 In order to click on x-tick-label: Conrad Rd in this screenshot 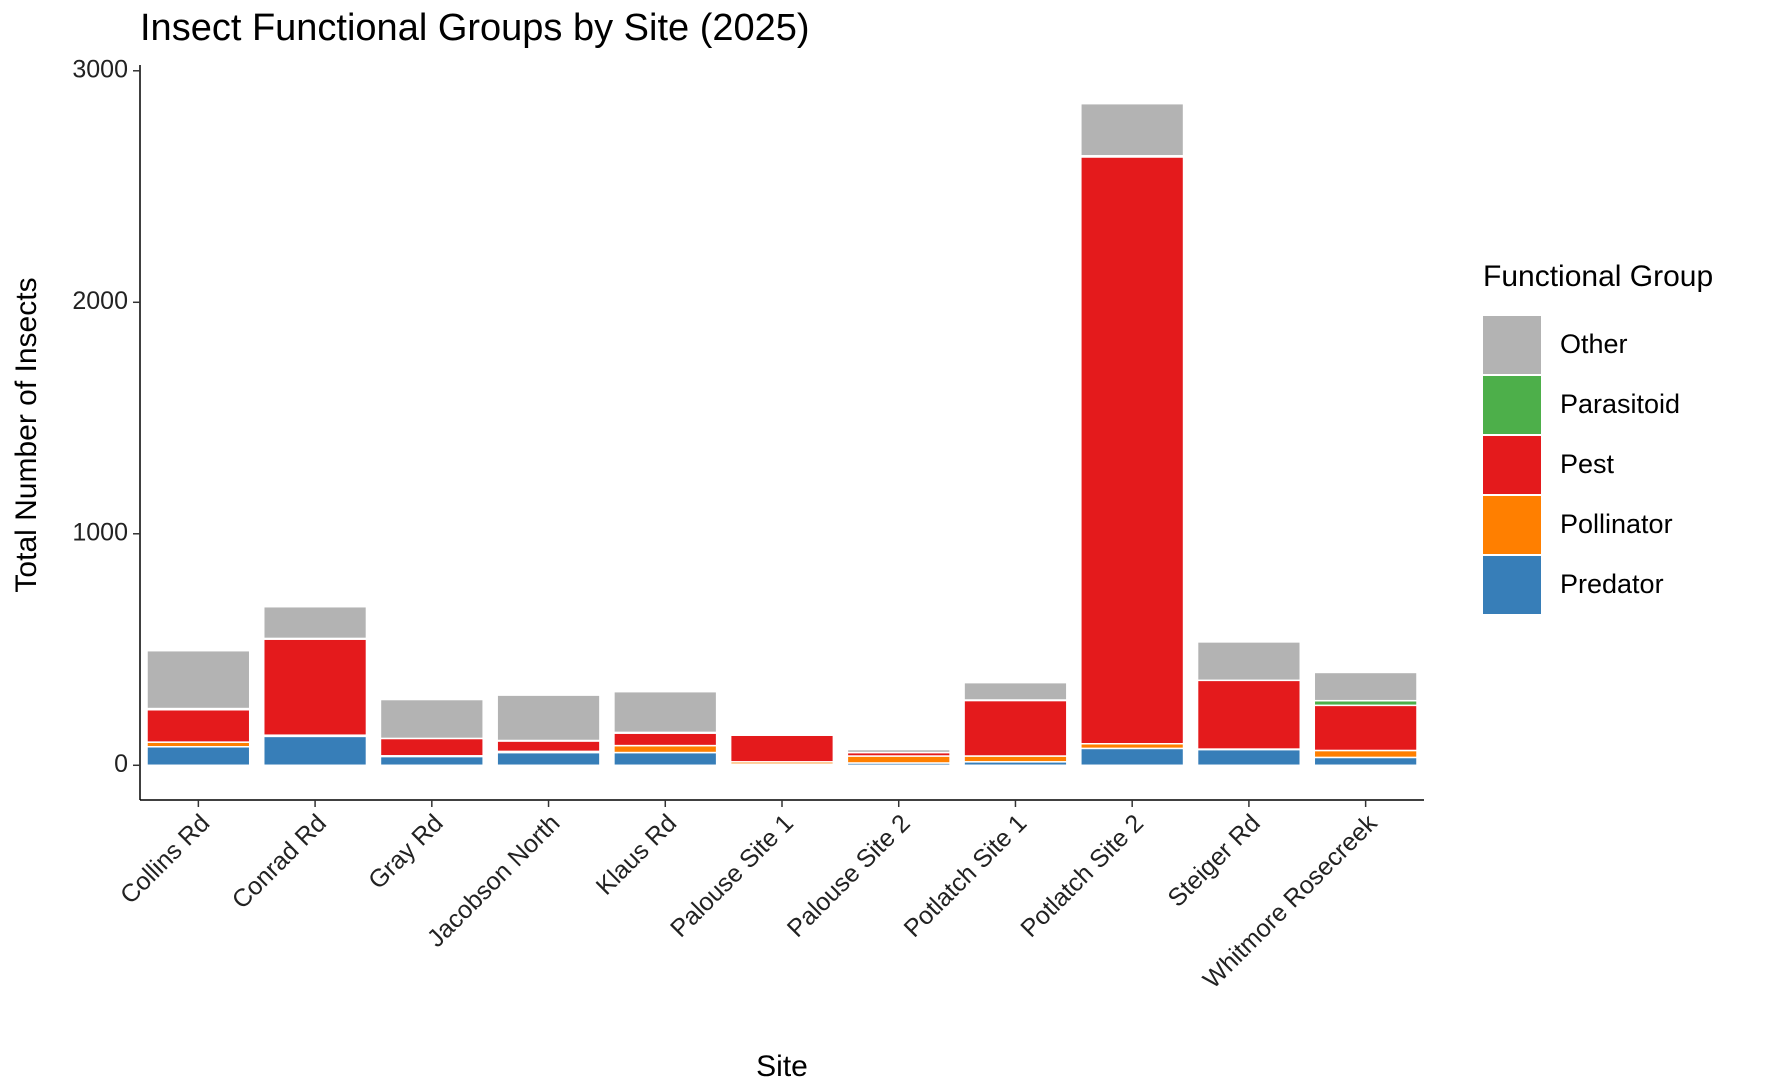, I will do `click(279, 861)`.